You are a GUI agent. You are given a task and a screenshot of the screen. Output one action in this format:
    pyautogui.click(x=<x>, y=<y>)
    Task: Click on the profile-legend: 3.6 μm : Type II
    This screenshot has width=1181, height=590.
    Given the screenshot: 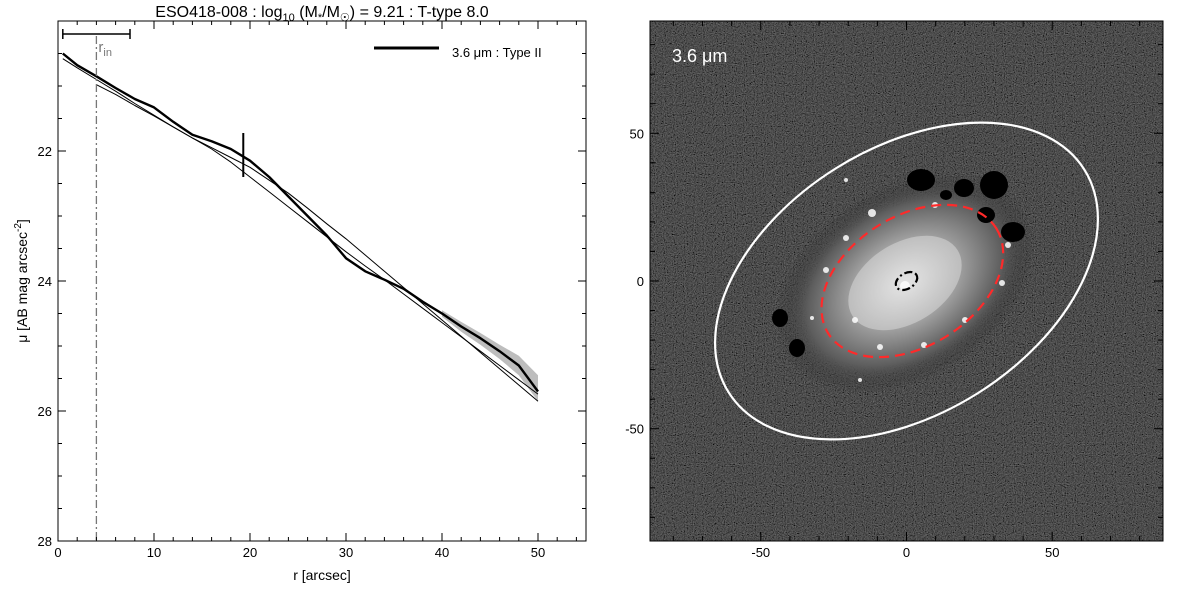 What is the action you would take?
    pyautogui.click(x=458, y=52)
    